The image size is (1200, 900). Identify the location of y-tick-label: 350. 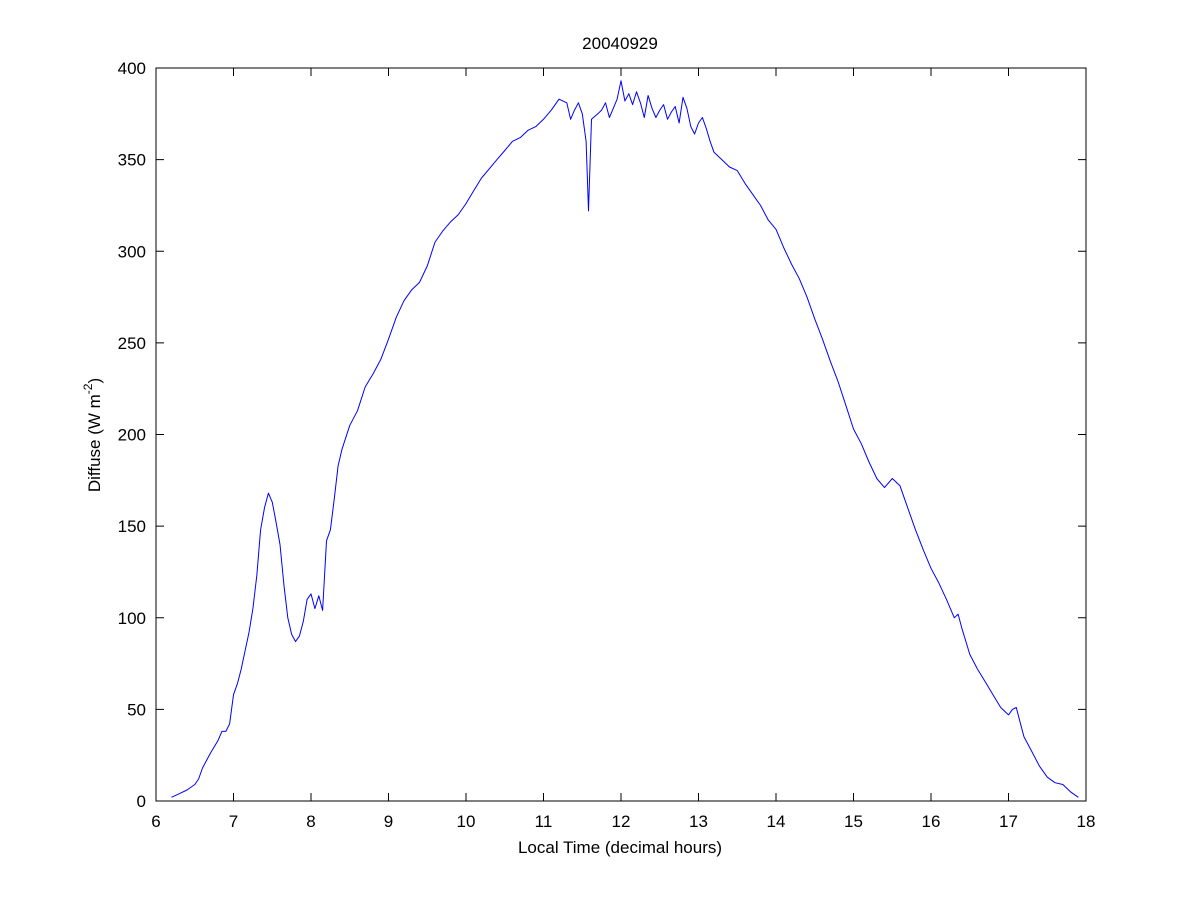
(132, 160).